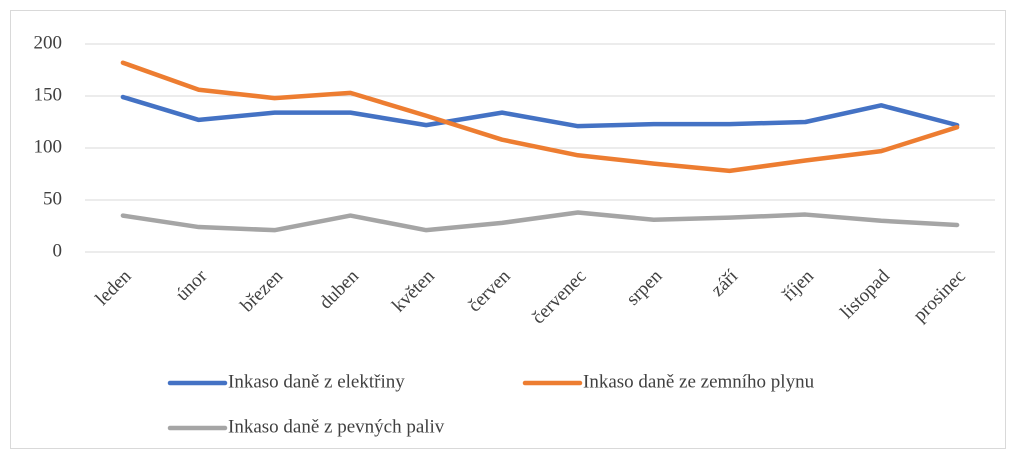 This screenshot has width=1013, height=457. I want to click on y-tick-label: 150, so click(48, 94).